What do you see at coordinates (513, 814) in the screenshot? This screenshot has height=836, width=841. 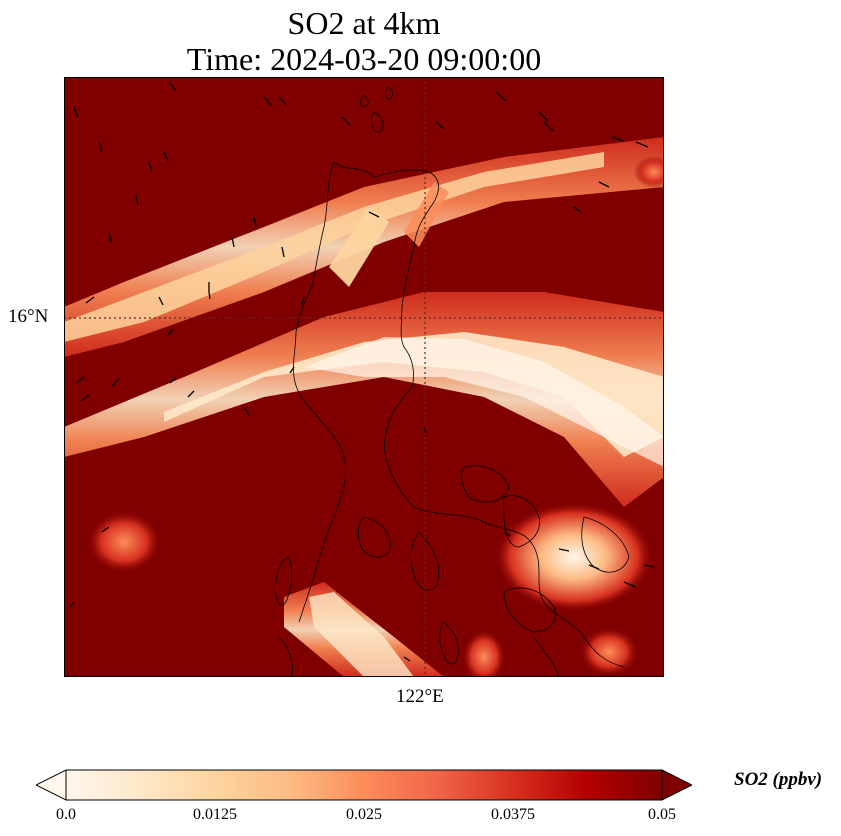 I see `colorbar-tick-label: 0.0375` at bounding box center [513, 814].